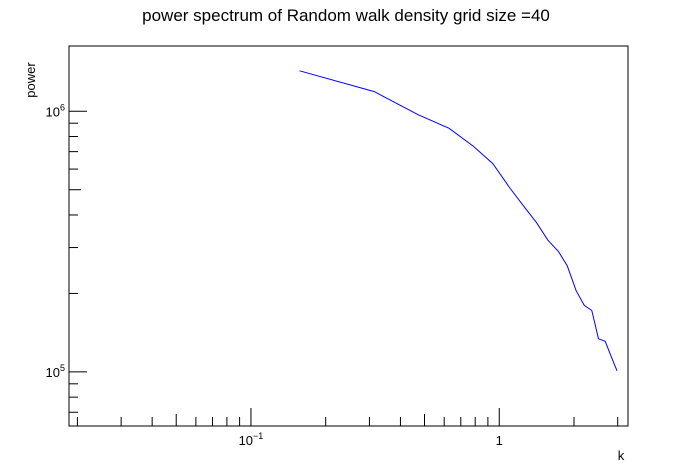 This screenshot has width=698, height=475. I want to click on y-axis-label: power, so click(30, 80).